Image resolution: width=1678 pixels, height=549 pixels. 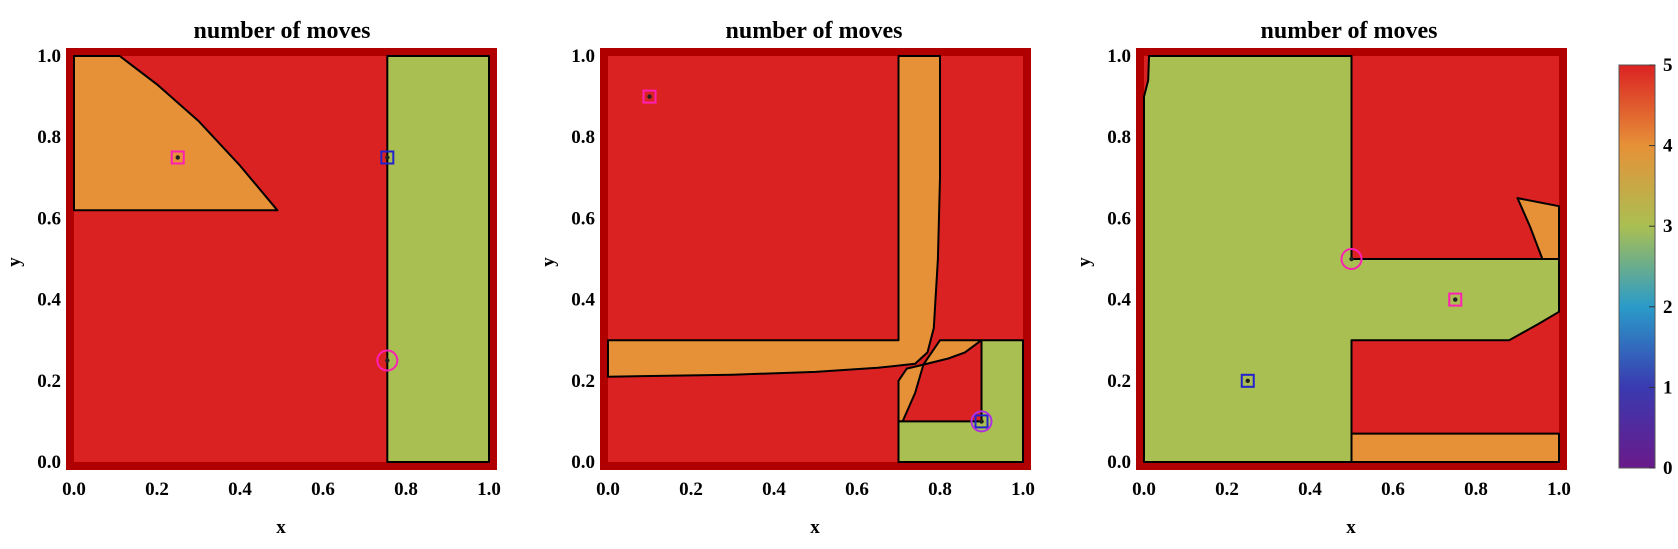 What do you see at coordinates (1637, 266) in the screenshot?
I see `colorbar-gradient` at bounding box center [1637, 266].